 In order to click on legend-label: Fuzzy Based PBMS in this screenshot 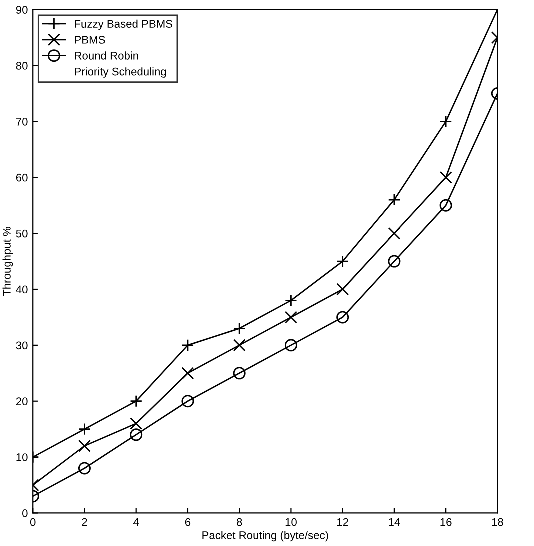, I will do `click(124, 25)`.